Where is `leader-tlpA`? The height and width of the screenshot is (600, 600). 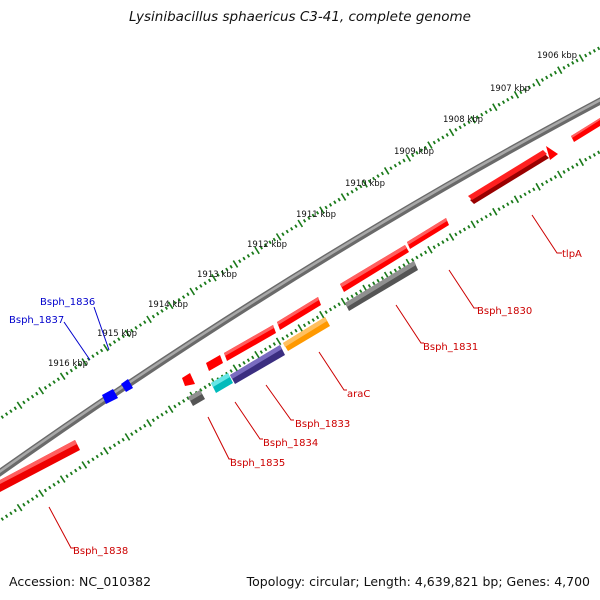
leader-tlpA is located at coordinates (546, 234).